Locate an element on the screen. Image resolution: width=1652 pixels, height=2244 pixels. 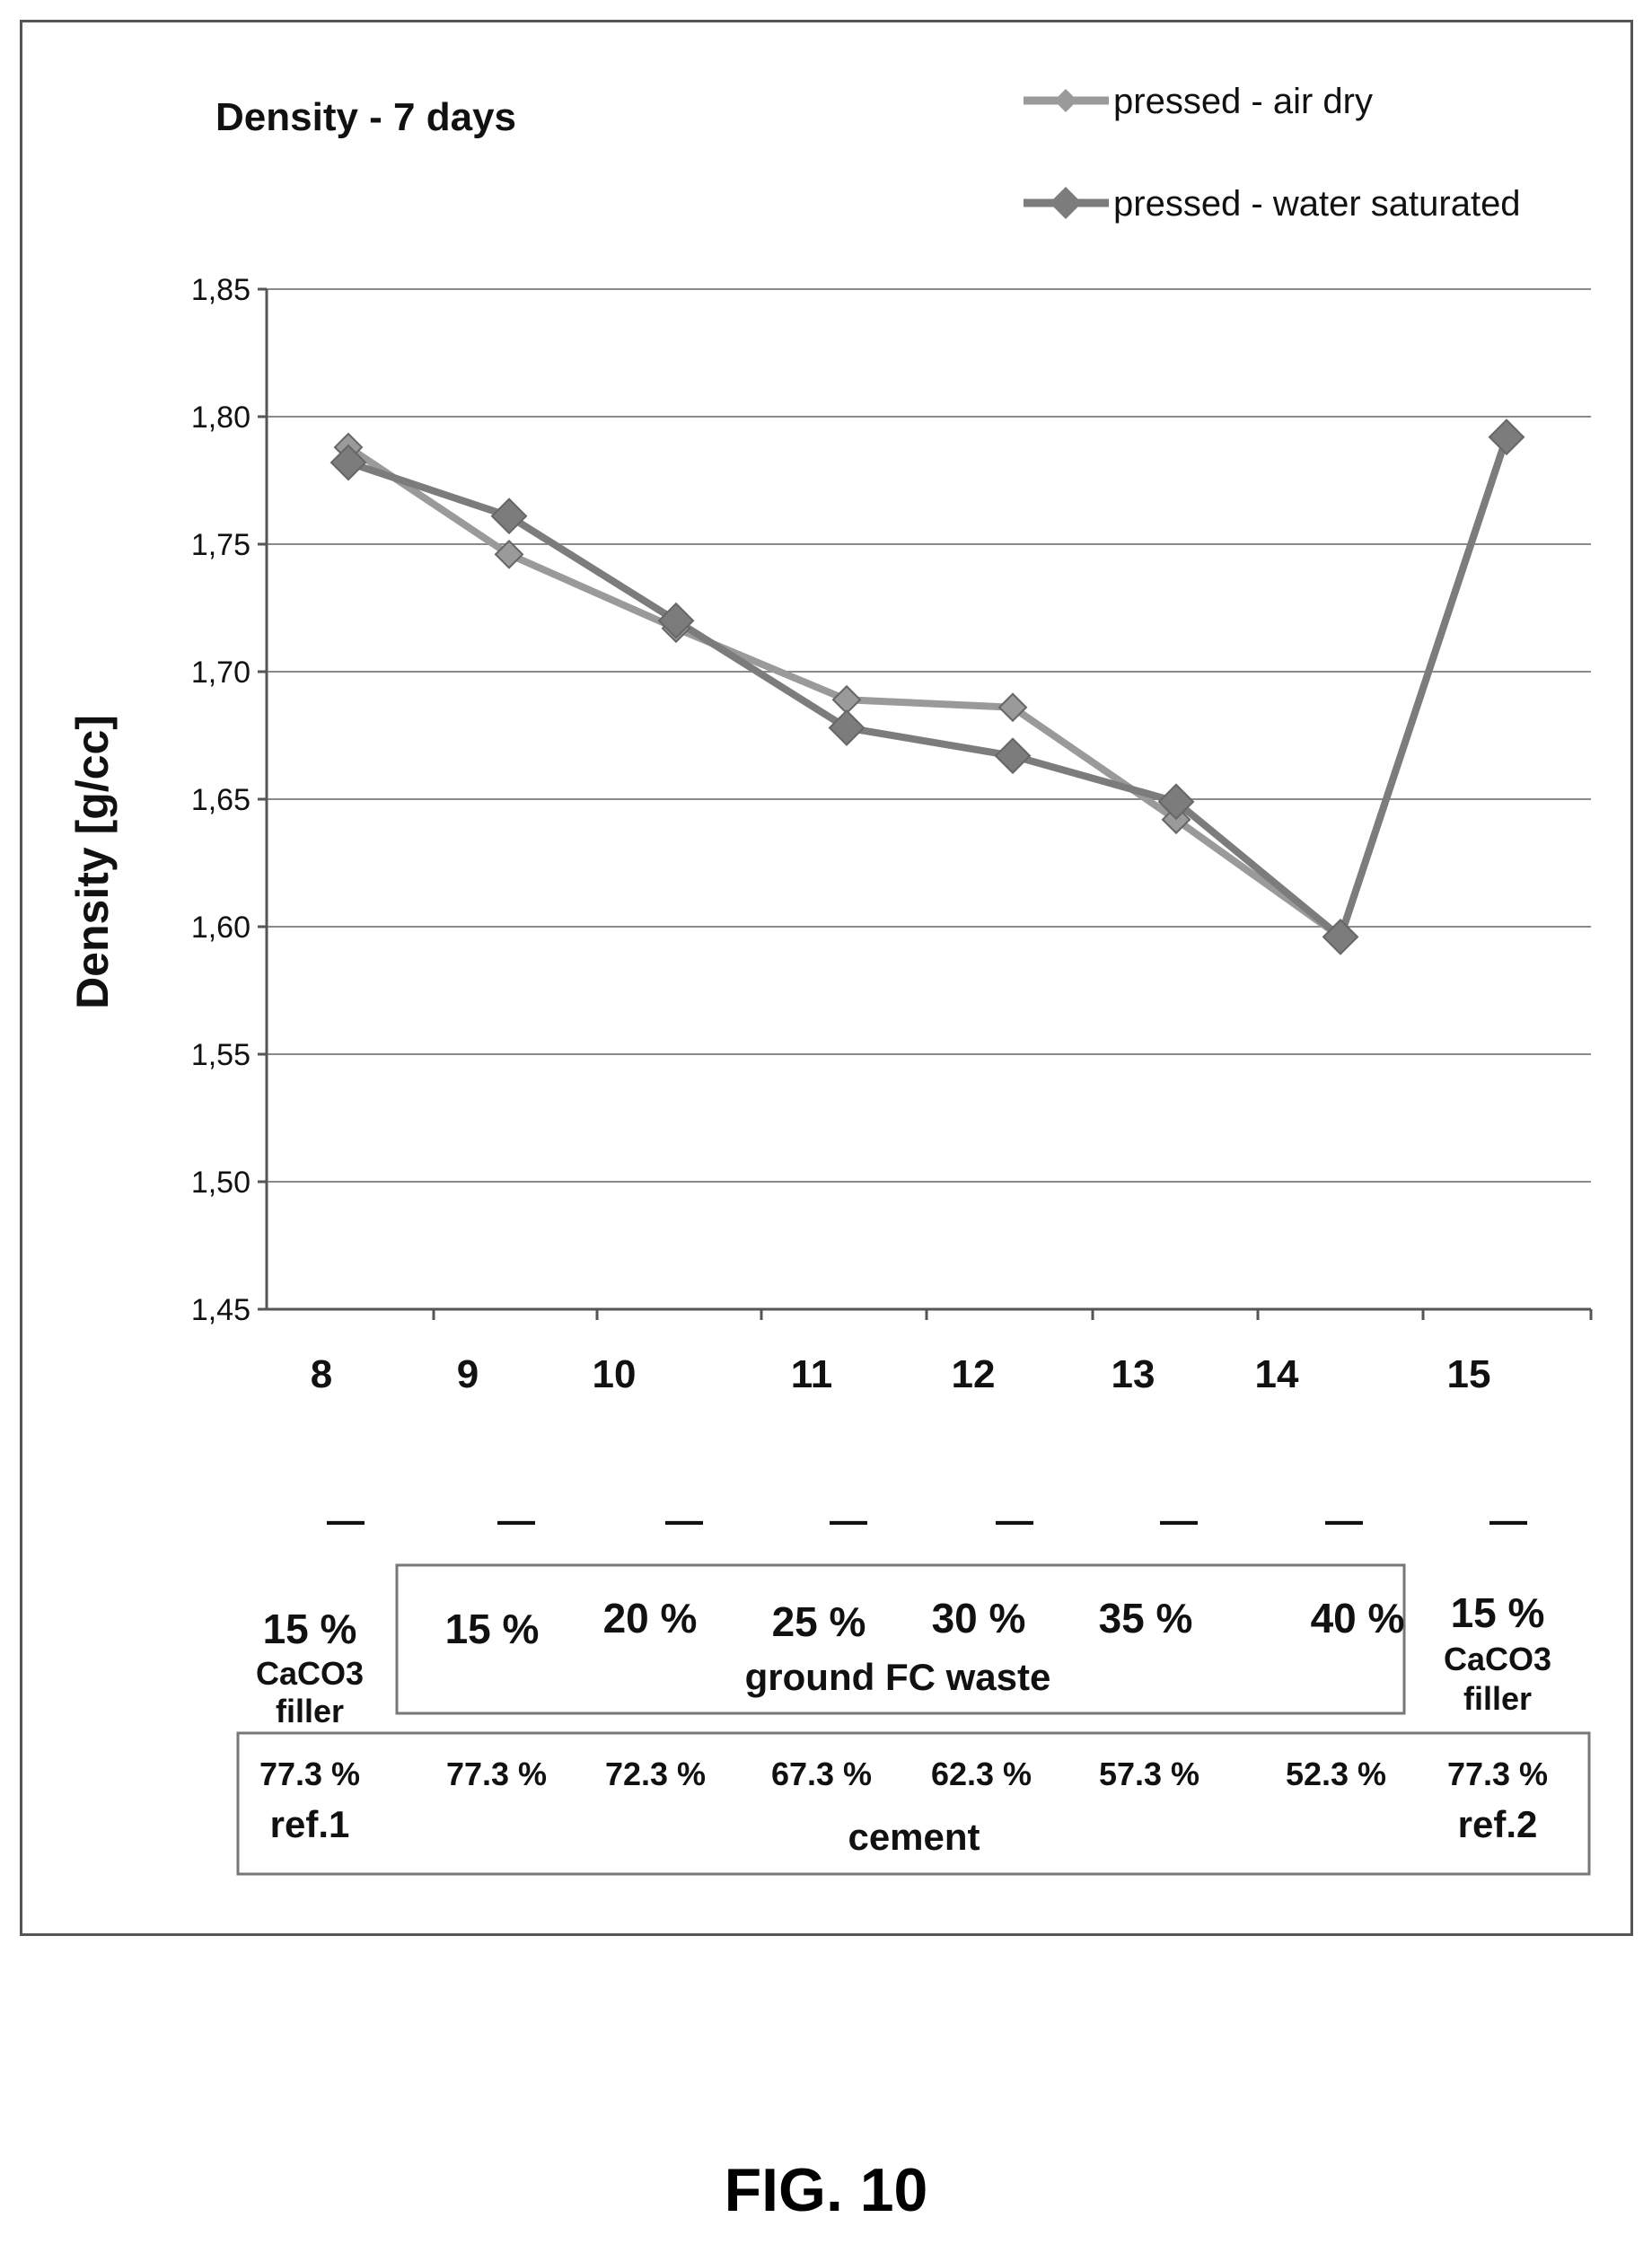
y-axis-label: Density [g/cc] is located at coordinates (93, 862).